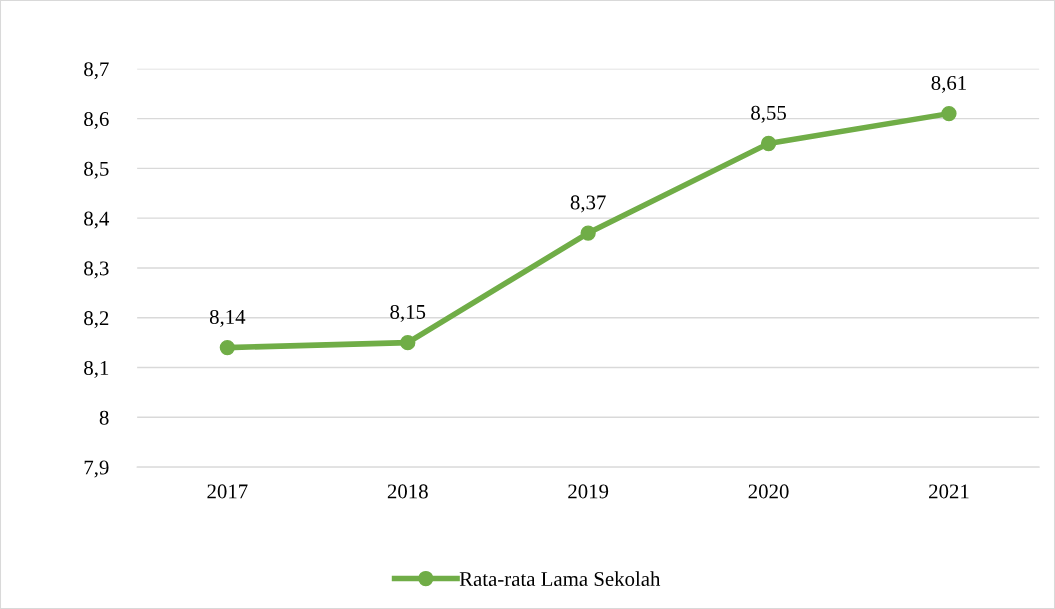  What do you see at coordinates (96, 469) in the screenshot?
I see `y-tick-label: 7,9` at bounding box center [96, 469].